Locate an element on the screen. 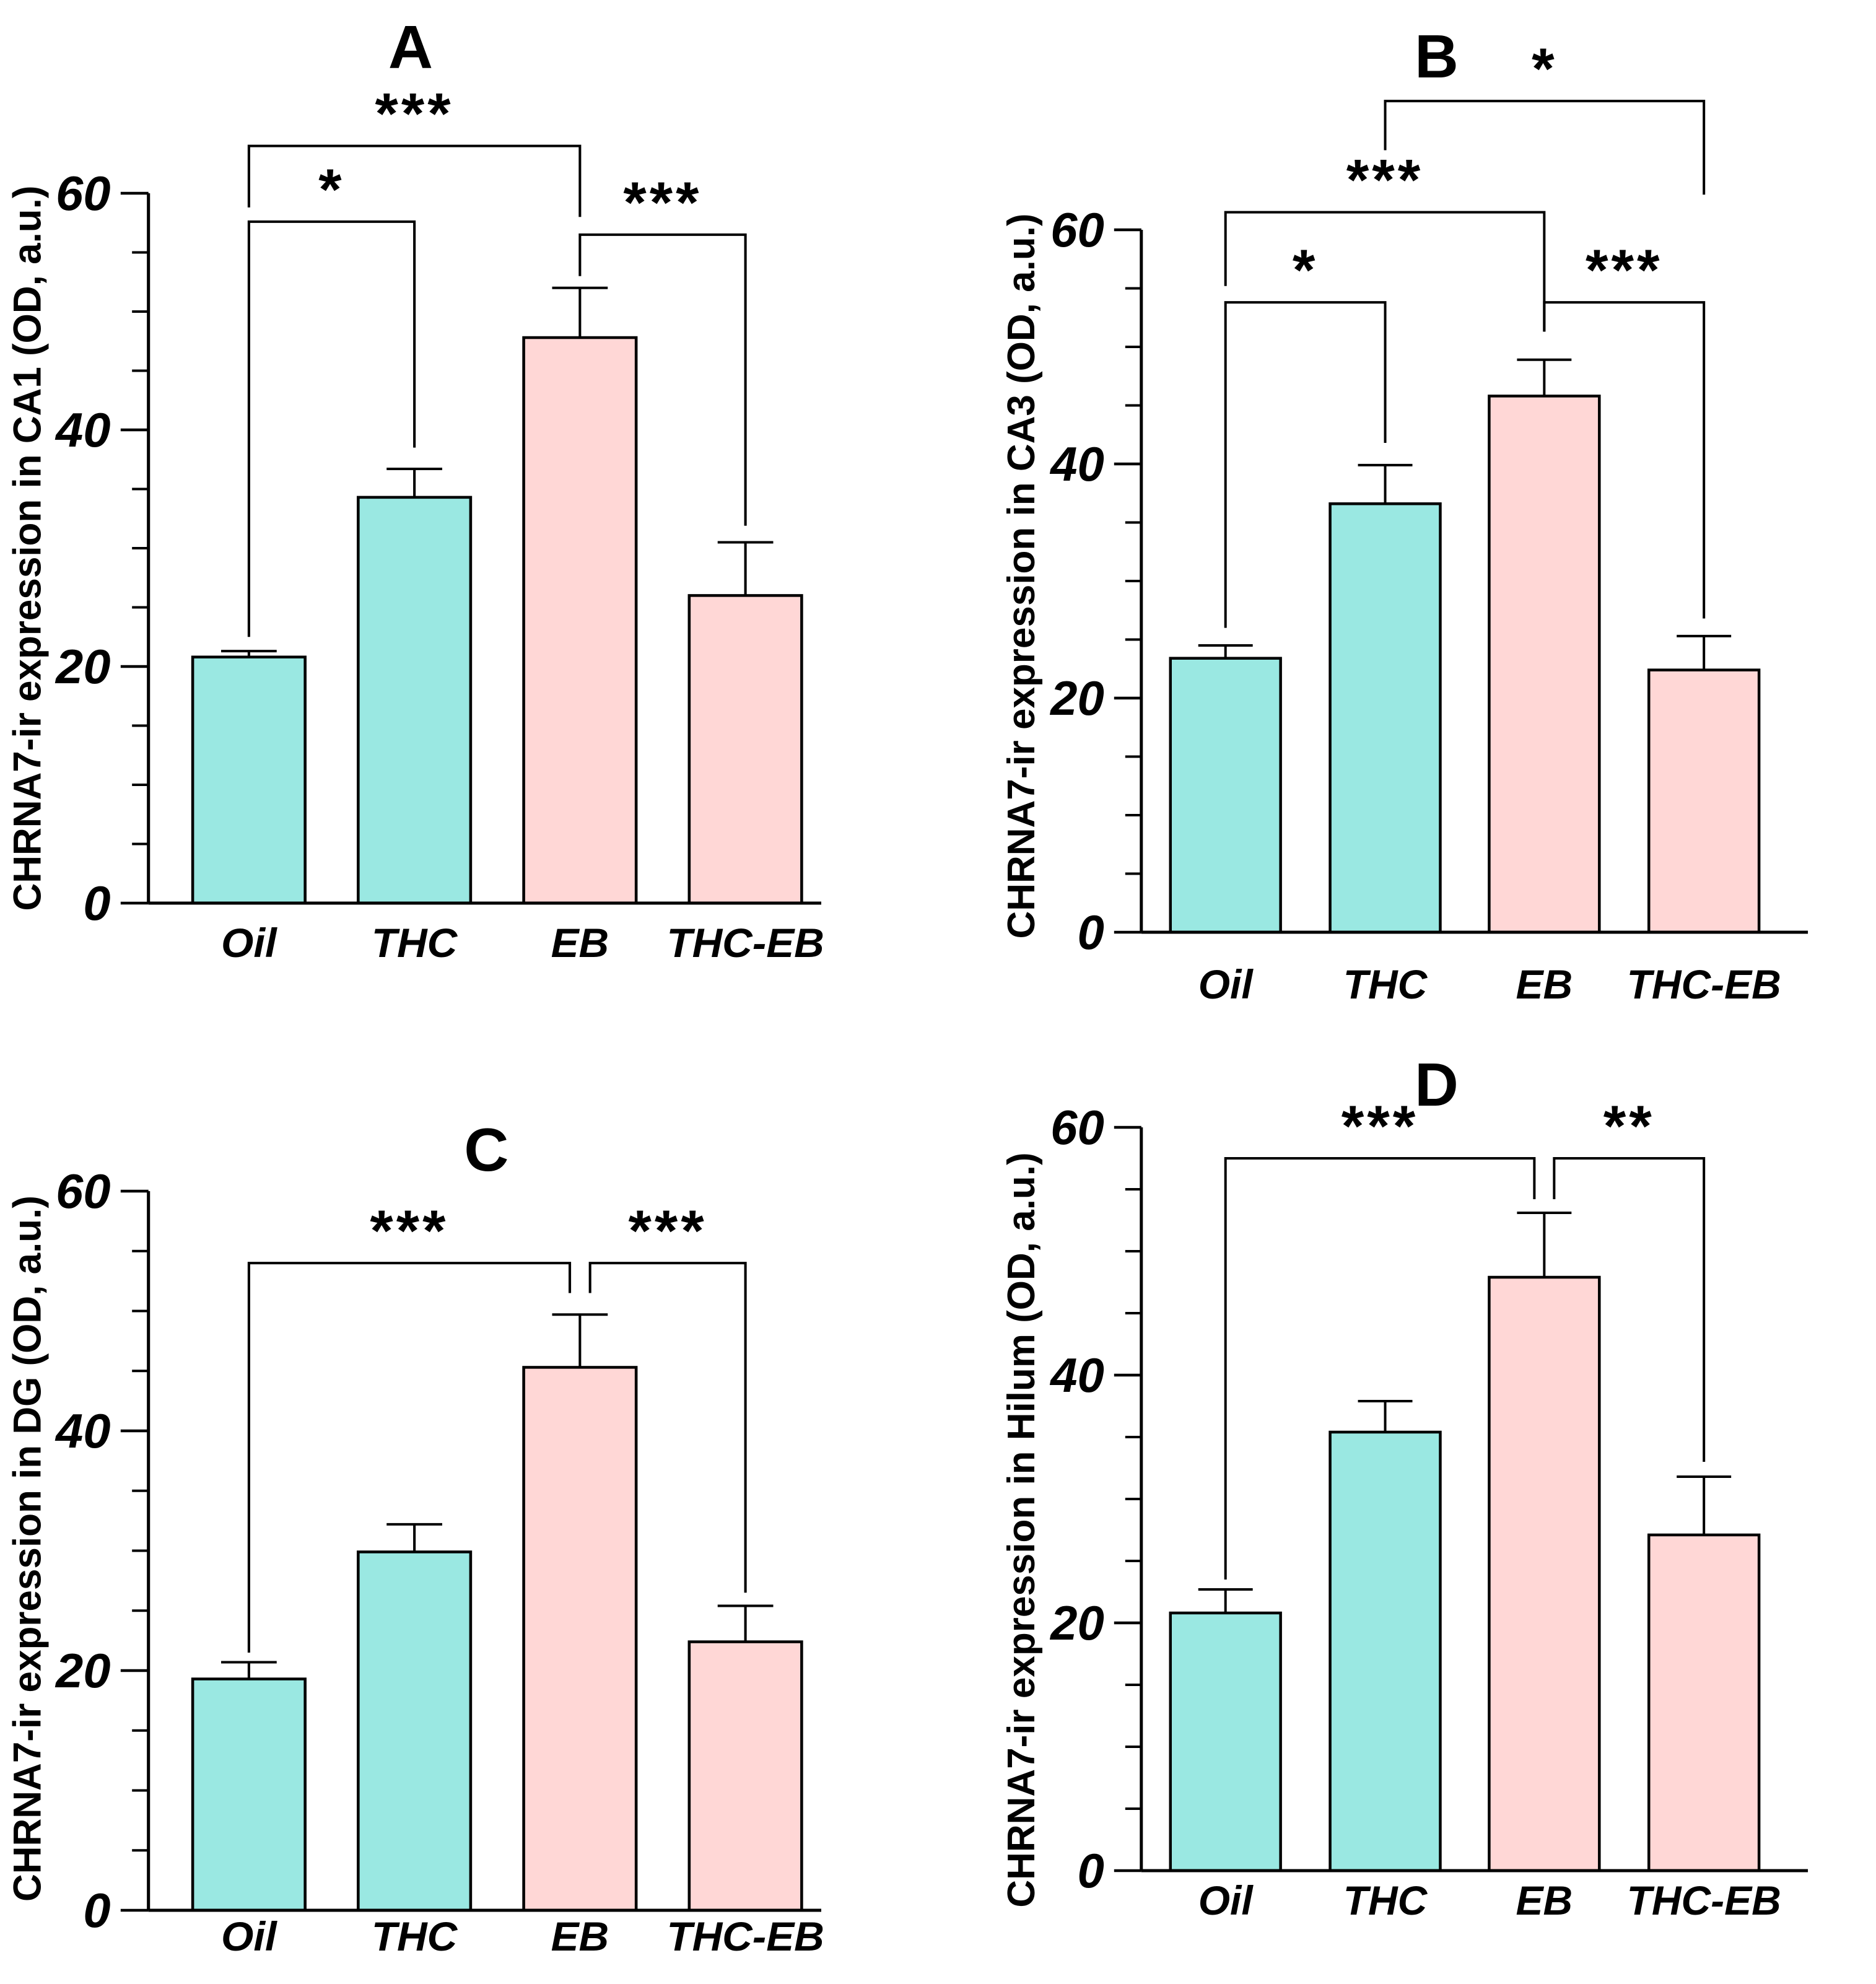  y-axis-title: CHRNA7-ir expression in CA1 (OD, a.u.) is located at coordinates (28, 548).